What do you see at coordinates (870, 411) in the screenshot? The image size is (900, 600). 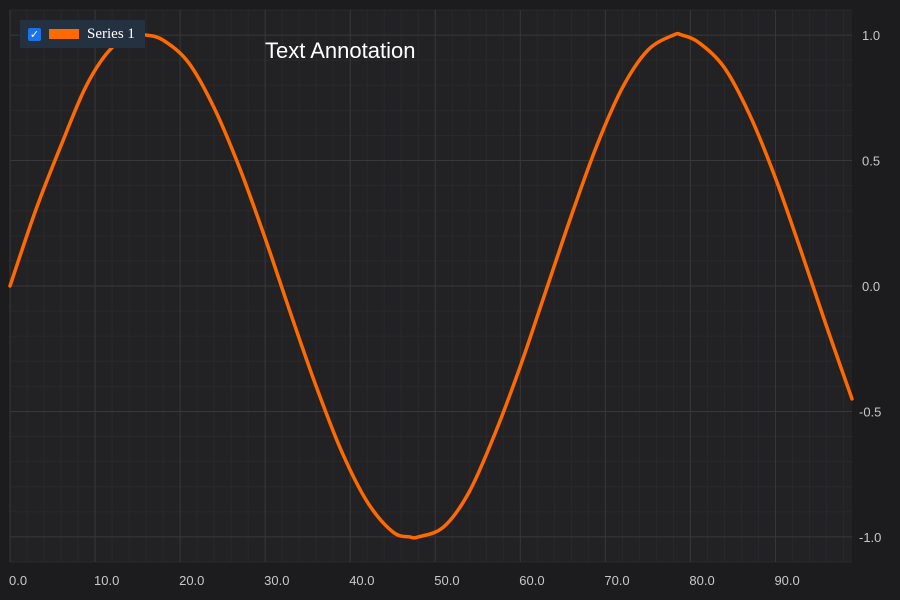 I see `y-tick-label: -0.5` at bounding box center [870, 411].